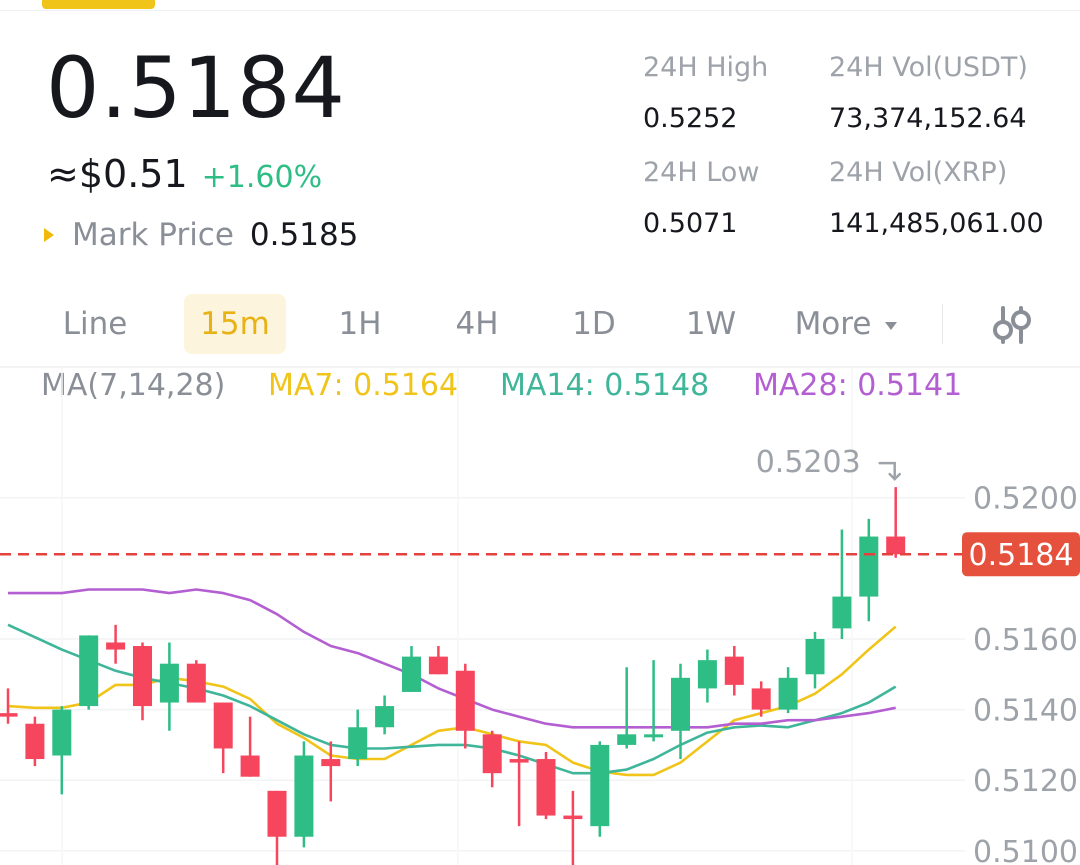 The width and height of the screenshot is (1080, 865). I want to click on tabs-divider, so click(540, 367).